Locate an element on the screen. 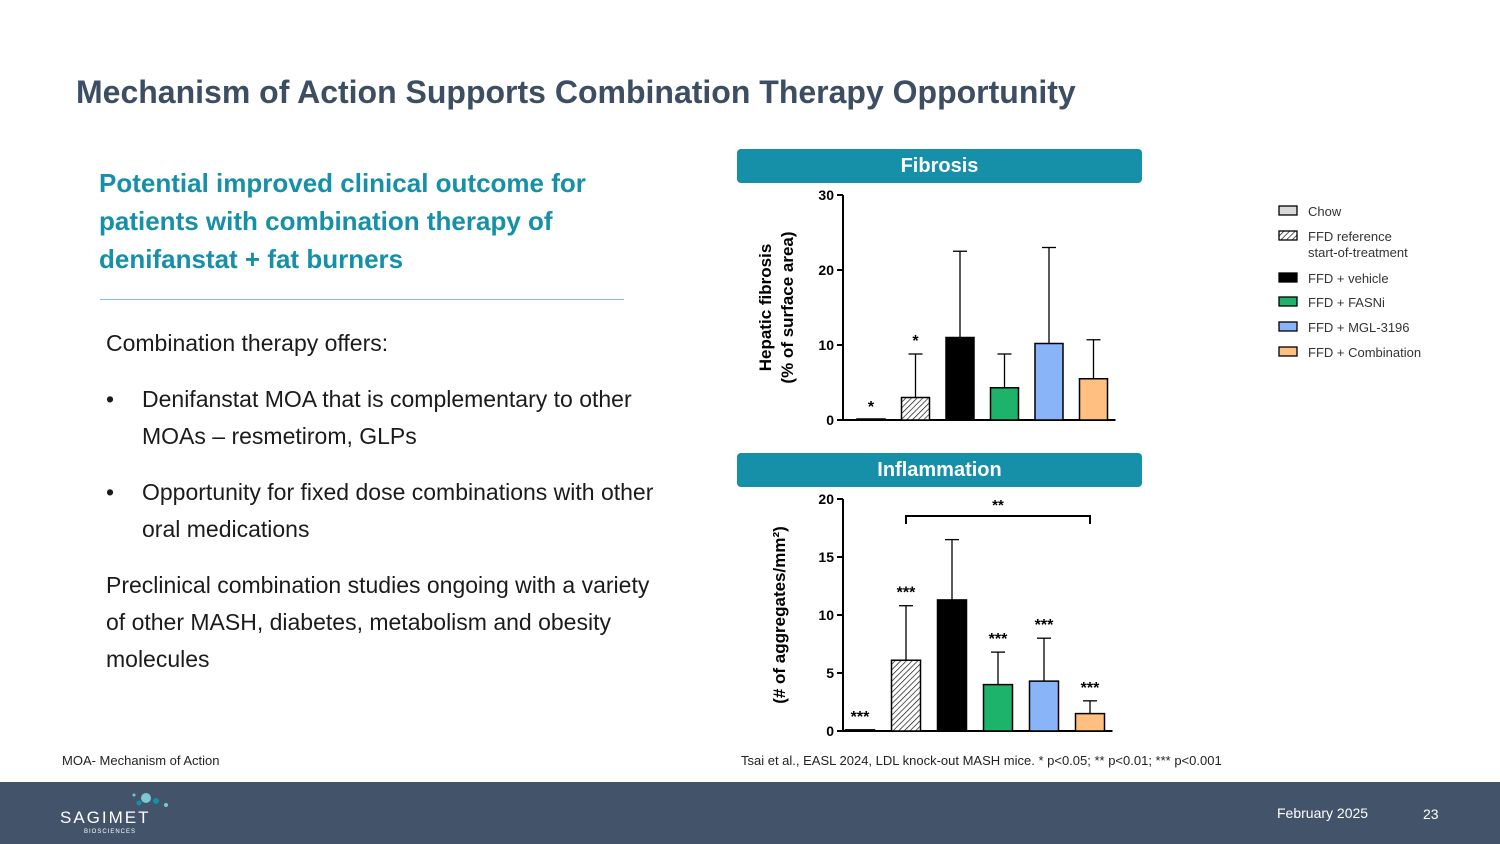 The image size is (1500, 844). logo-text: SAGIMET is located at coordinates (105, 817).